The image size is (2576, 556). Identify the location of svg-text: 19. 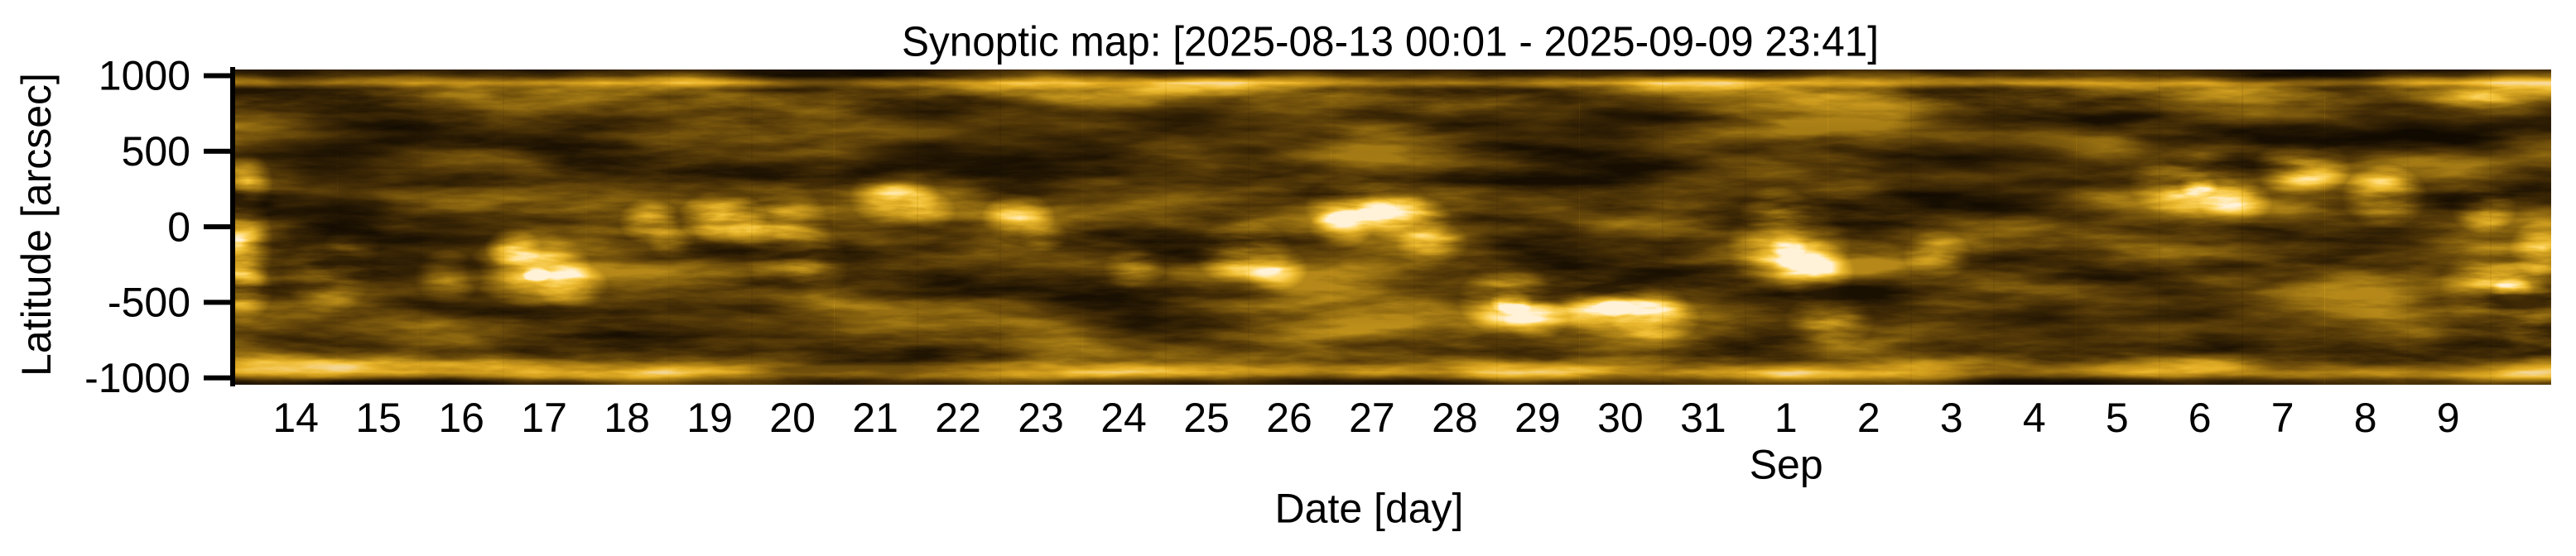
(709, 418).